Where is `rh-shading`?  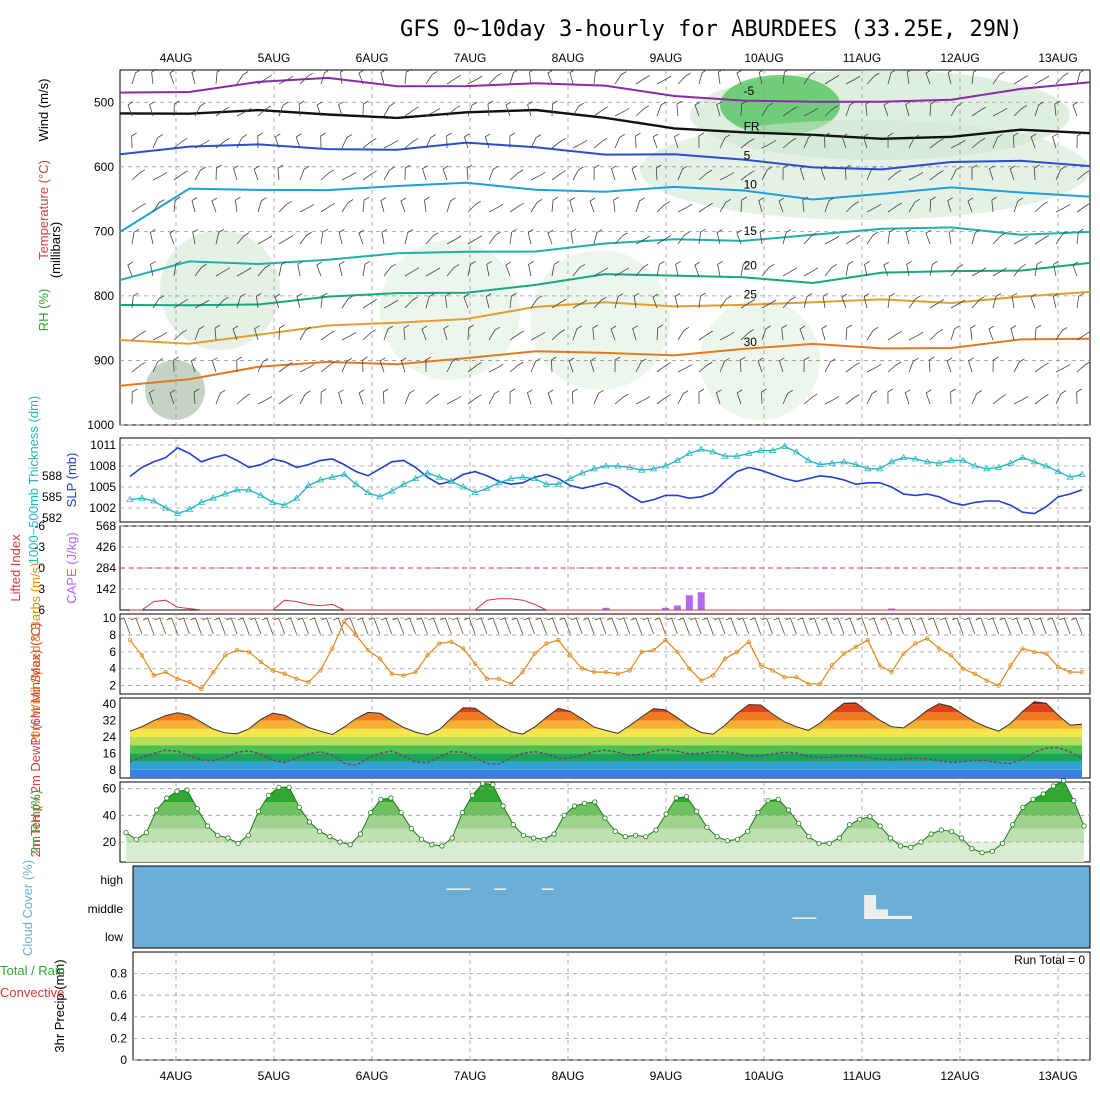 rh-shading is located at coordinates (600, 320).